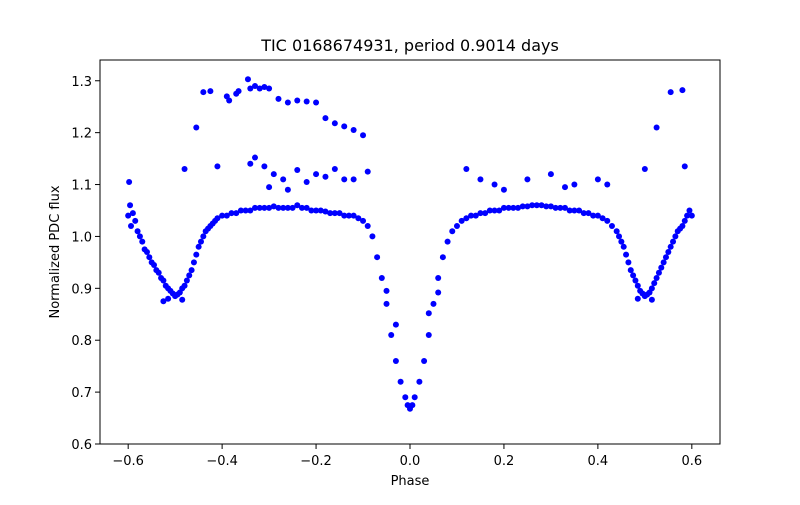 The height and width of the screenshot is (505, 800). What do you see at coordinates (407, 456) in the screenshot?
I see `x-axis: −0.6 −0.4 −0.2 0.0 0.2 0.4 0.6` at bounding box center [407, 456].